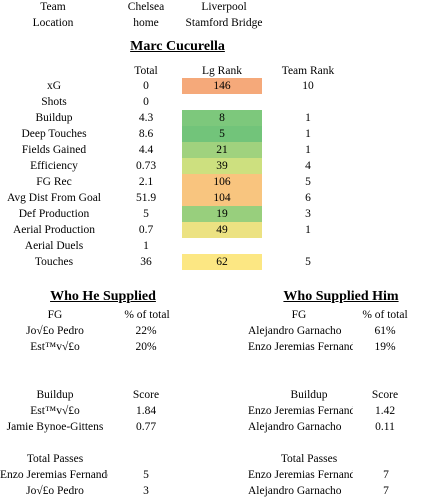 Image resolution: width=423 pixels, height=503 pixels. I want to click on stat-label: FG Rec, so click(54, 182).